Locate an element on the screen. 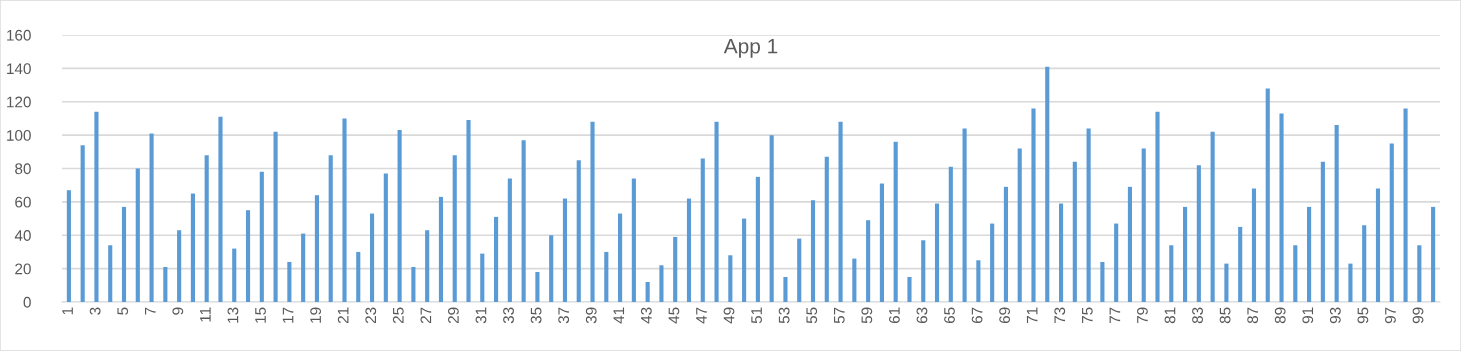  y-tick-label: 60 is located at coordinates (23, 202).